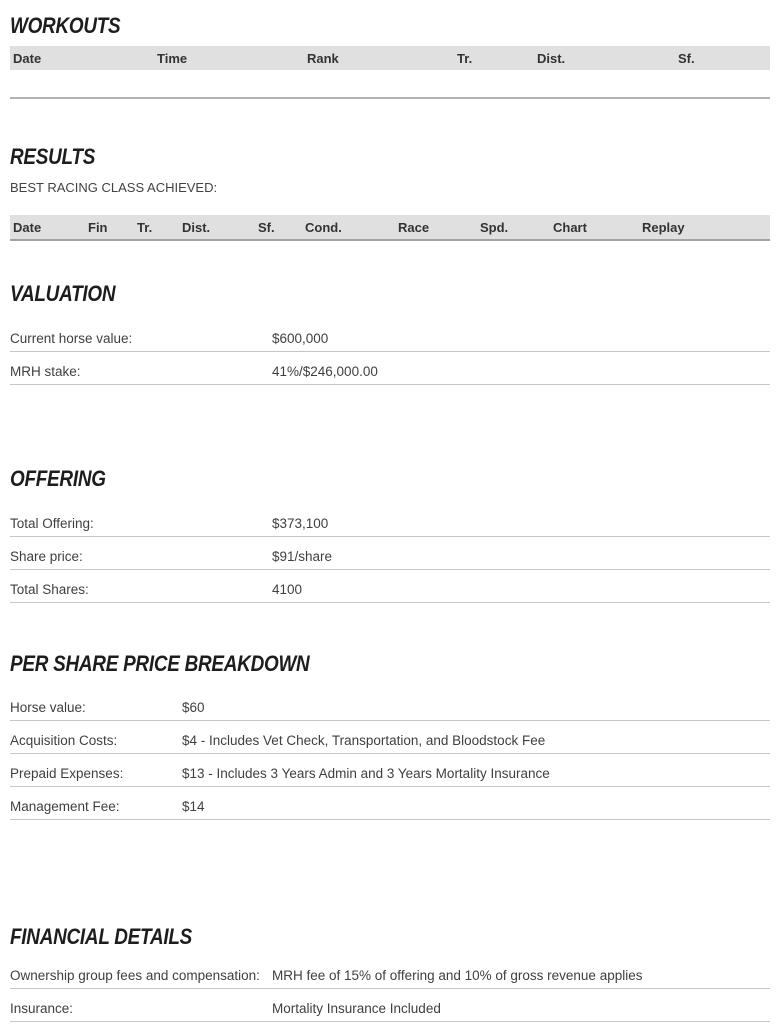 The height and width of the screenshot is (1035, 780). Describe the element at coordinates (53, 156) in the screenshot. I see `results-section-title-text: RESULTS` at that location.